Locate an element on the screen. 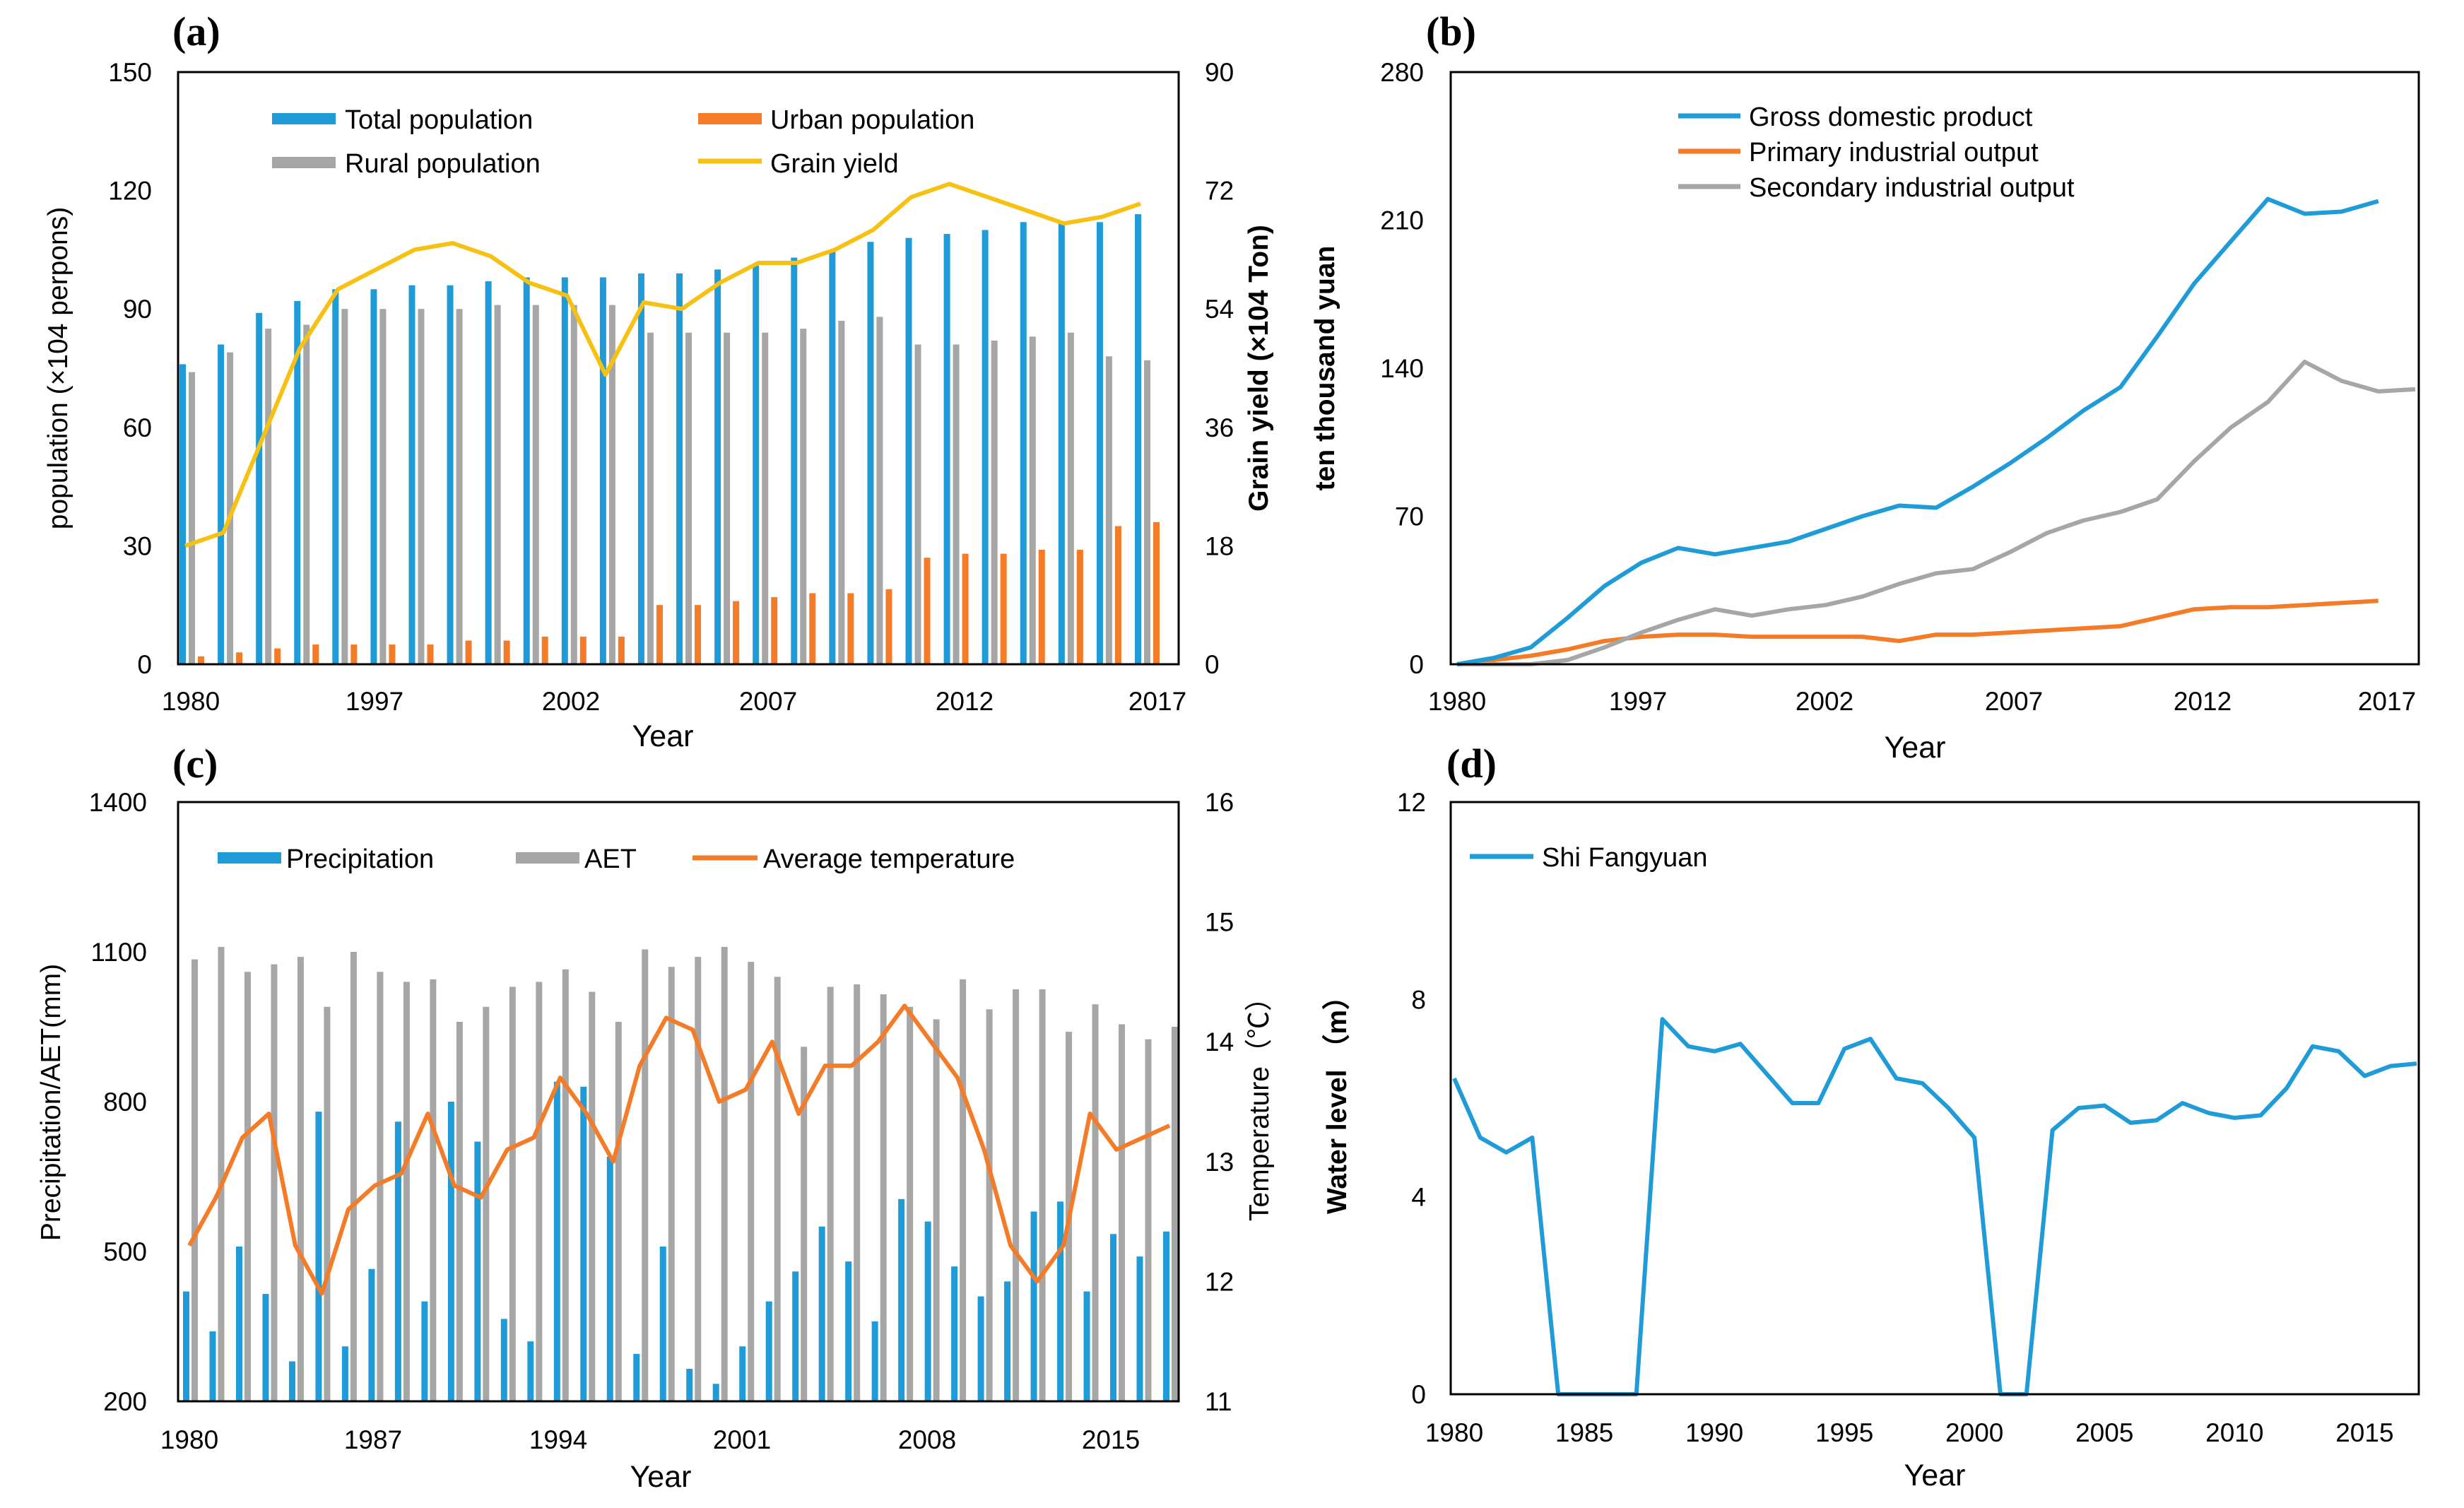  tick-label: 150 is located at coordinates (130, 72).